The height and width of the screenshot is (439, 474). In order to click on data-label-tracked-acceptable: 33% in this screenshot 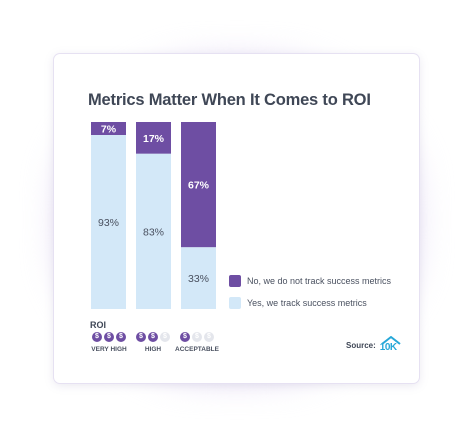, I will do `click(198, 279)`.